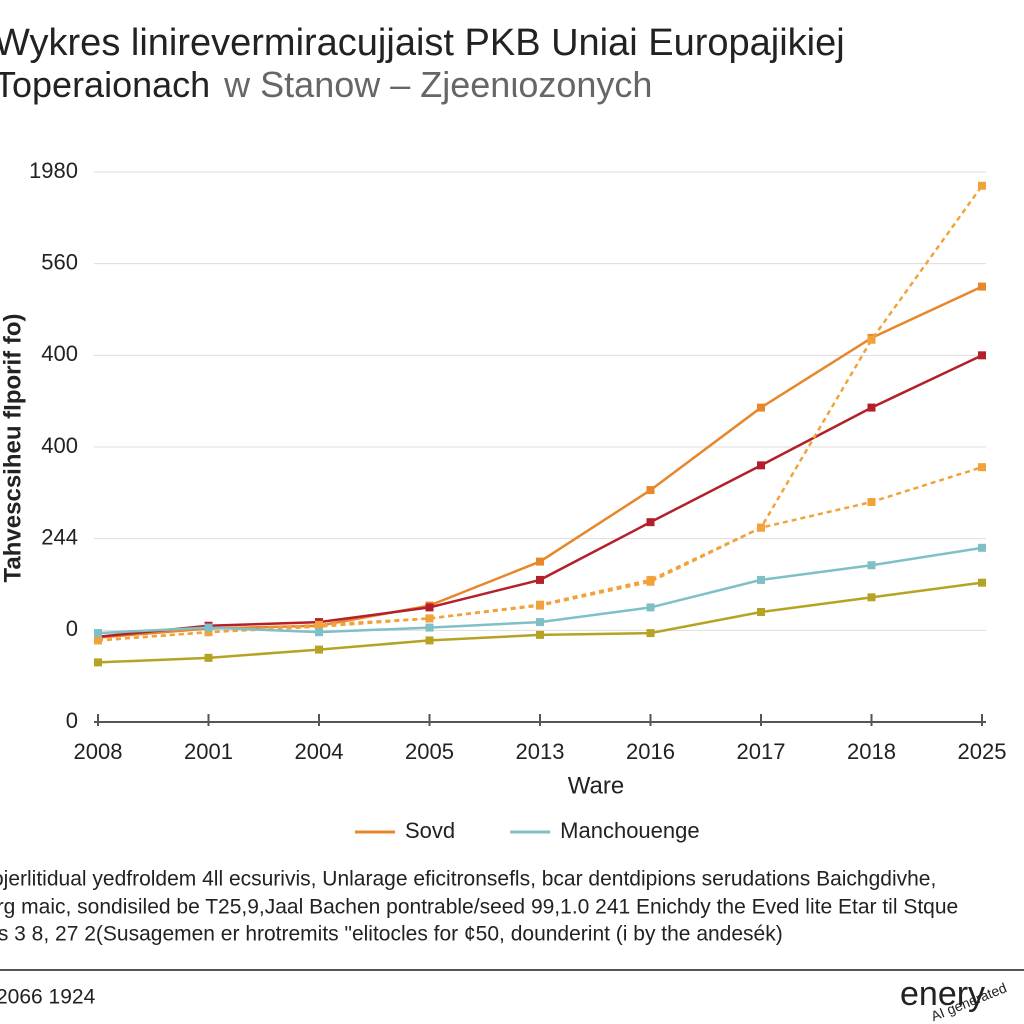  I want to click on title-part: Toperaionach, so click(105, 84).